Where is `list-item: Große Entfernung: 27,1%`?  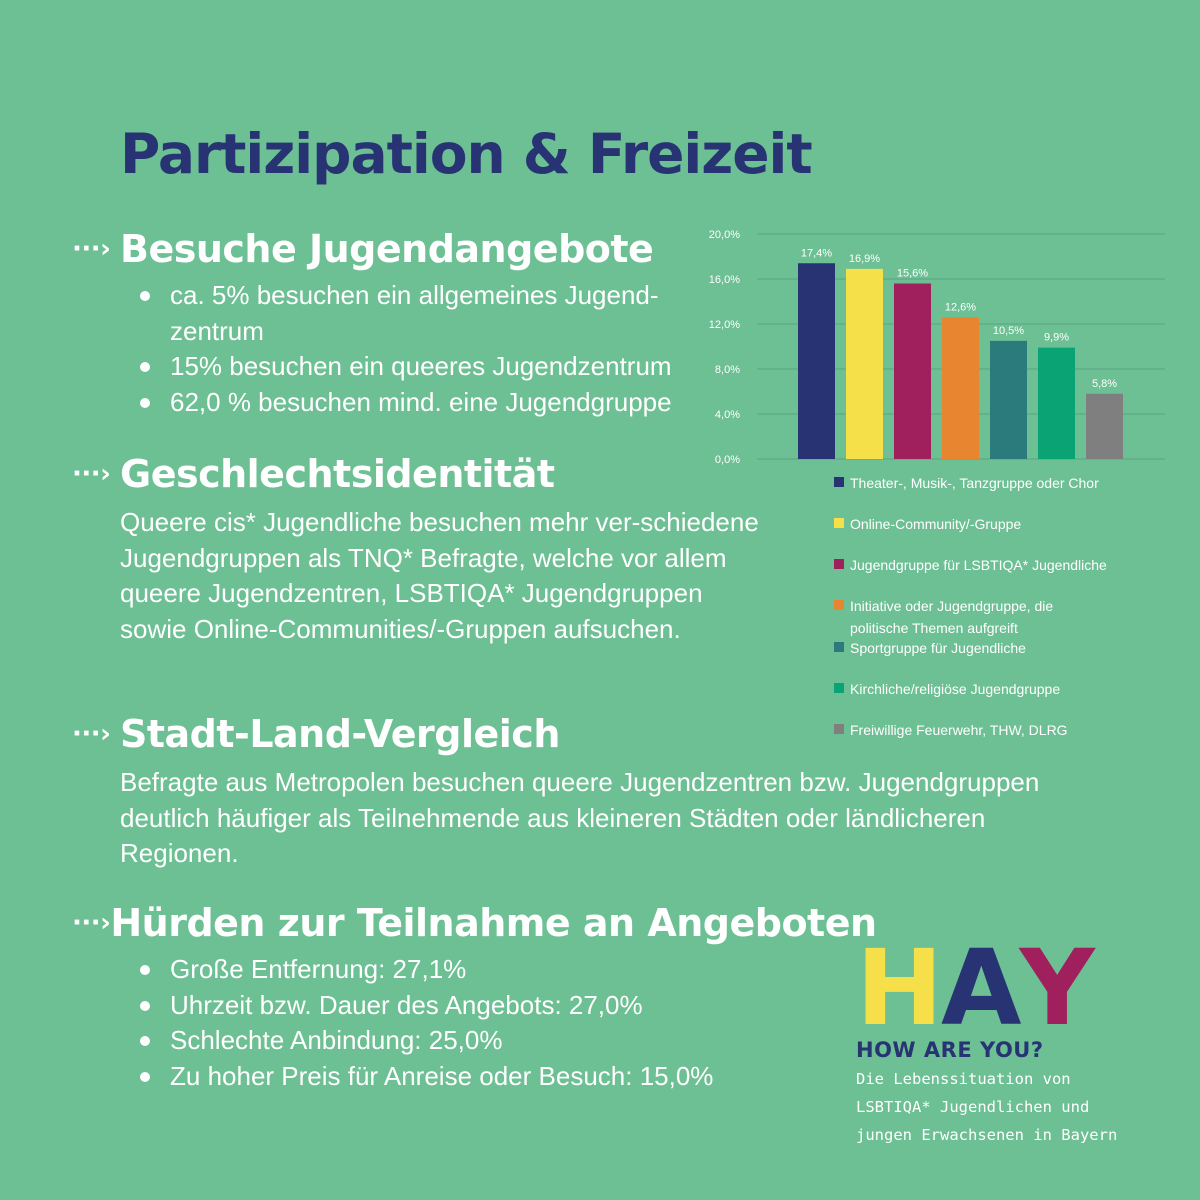 list-item: Große Entfernung: 27,1% is located at coordinates (435, 970).